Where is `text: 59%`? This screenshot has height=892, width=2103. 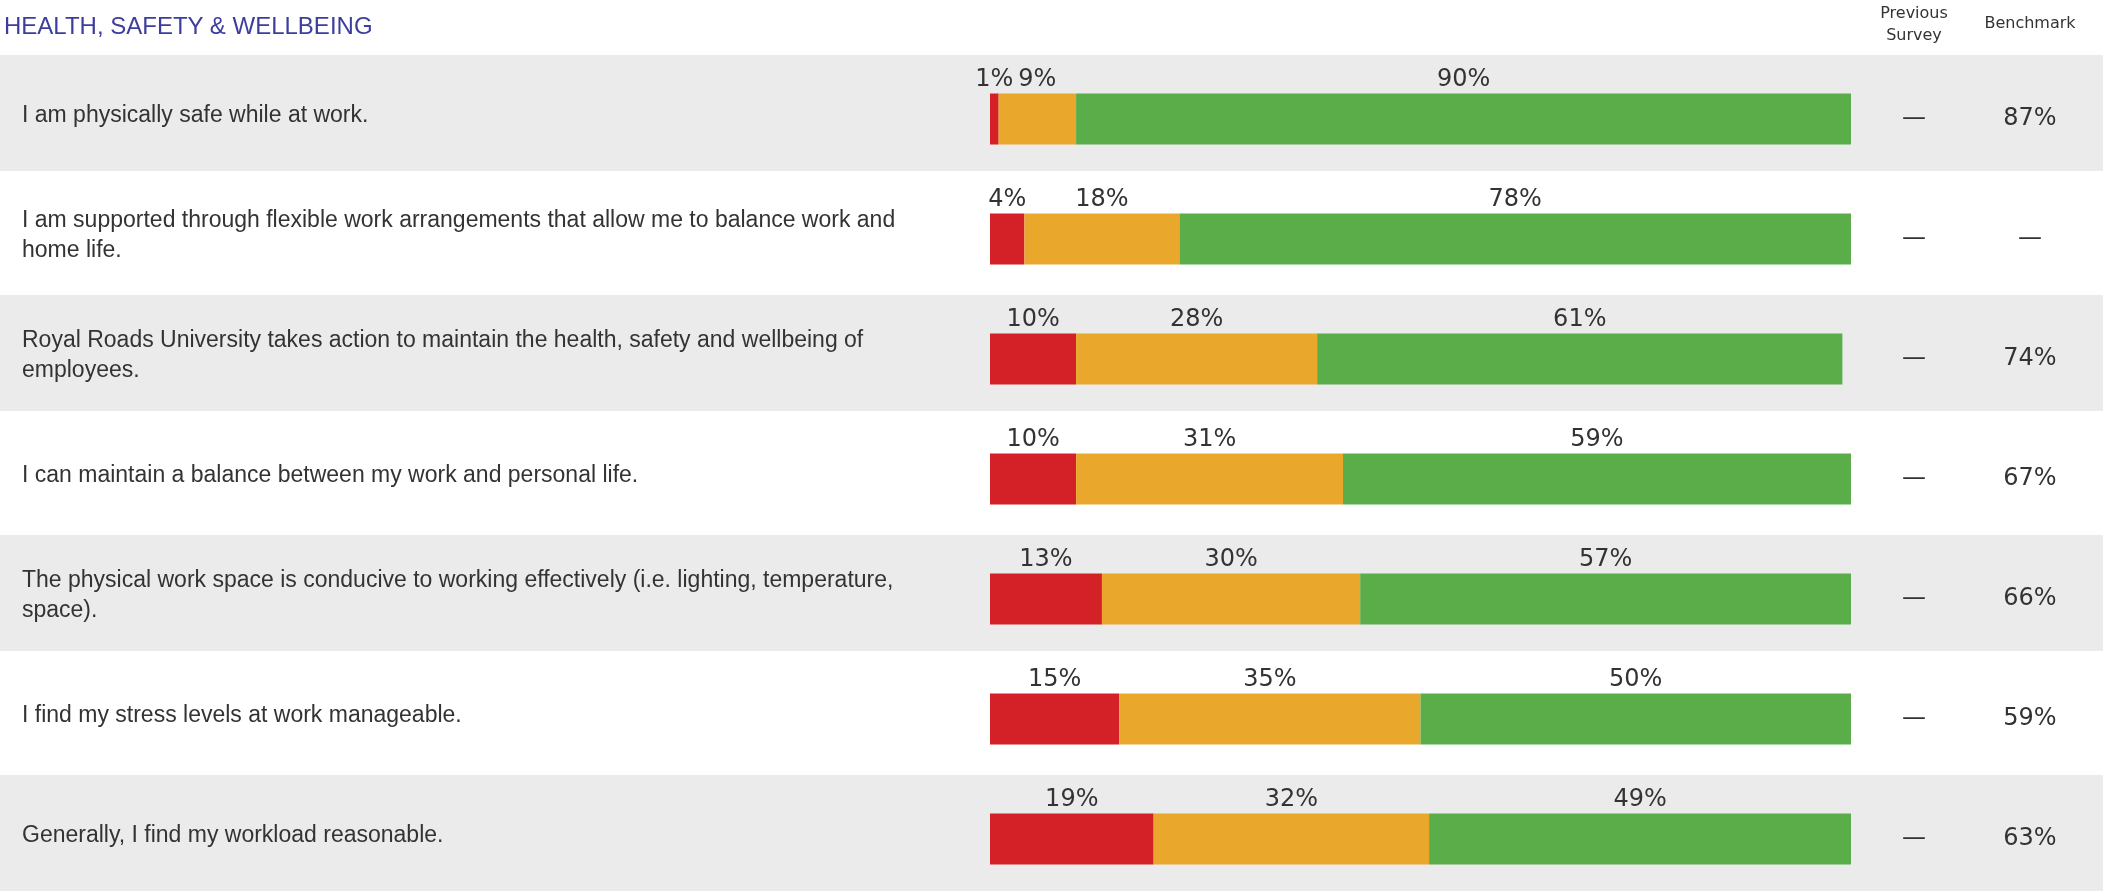 text: 59% is located at coordinates (2030, 717).